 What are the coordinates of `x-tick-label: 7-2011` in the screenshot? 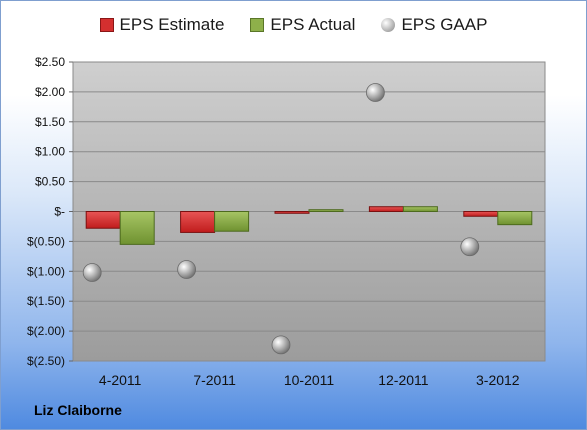 It's located at (214, 380).